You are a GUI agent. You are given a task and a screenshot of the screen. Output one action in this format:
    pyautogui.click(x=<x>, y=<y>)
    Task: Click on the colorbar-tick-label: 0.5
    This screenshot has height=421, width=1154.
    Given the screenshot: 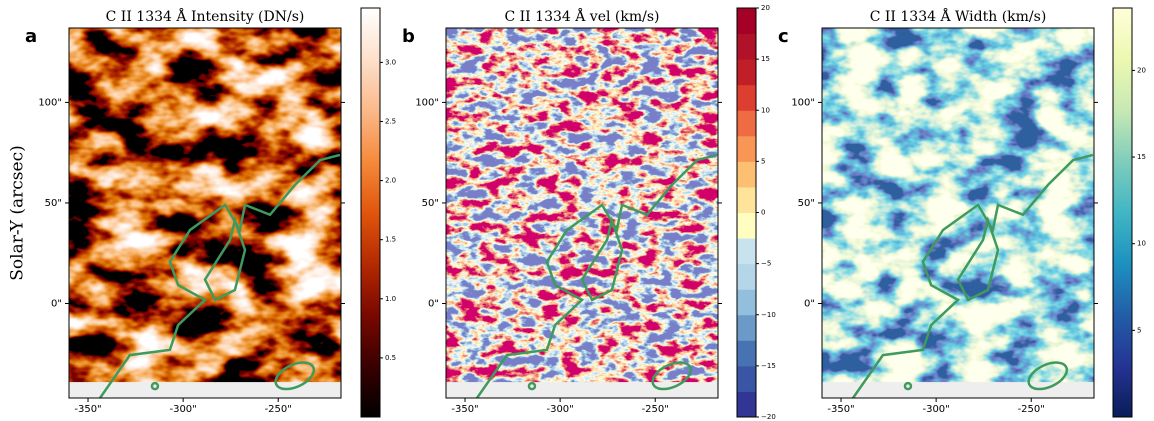 What is the action you would take?
    pyautogui.click(x=390, y=358)
    